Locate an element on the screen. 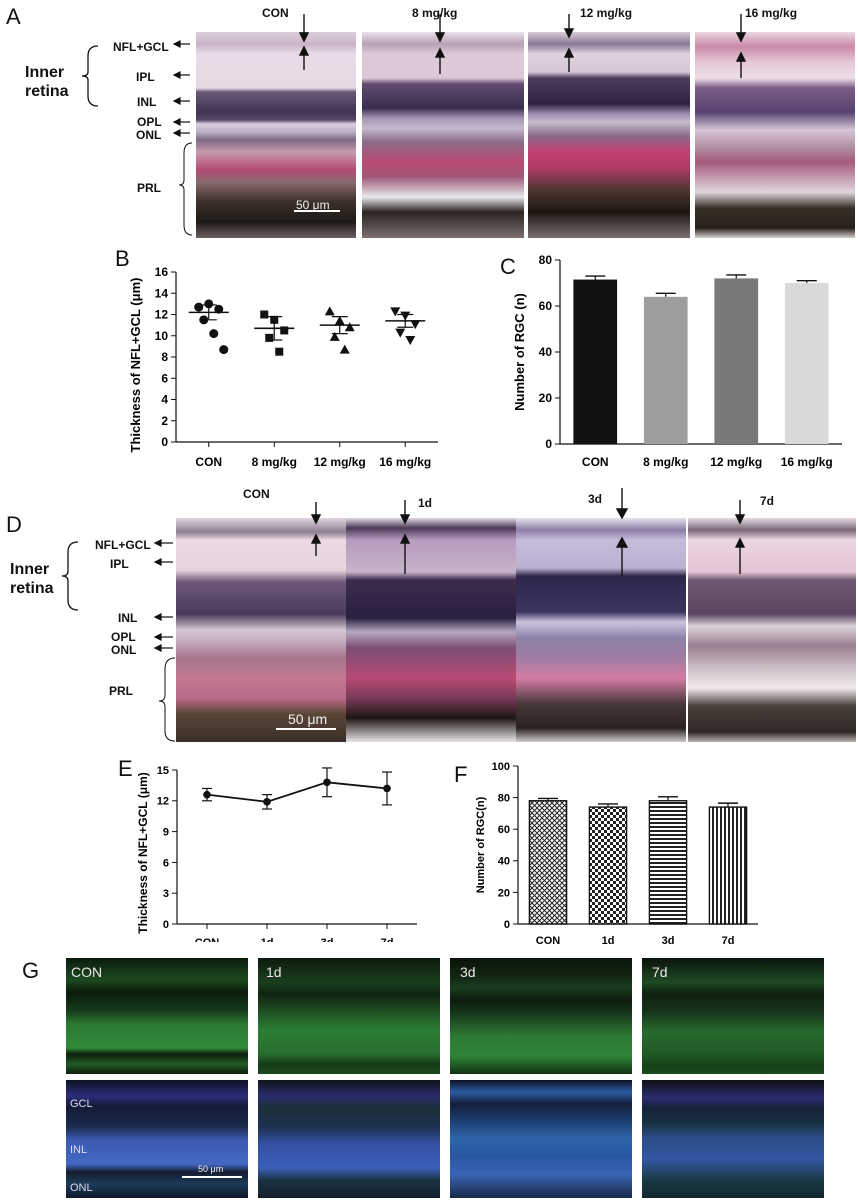 Image resolution: width=858 pixels, height=1200 pixels. layer-a-opl: OPL is located at coordinates (149, 122).